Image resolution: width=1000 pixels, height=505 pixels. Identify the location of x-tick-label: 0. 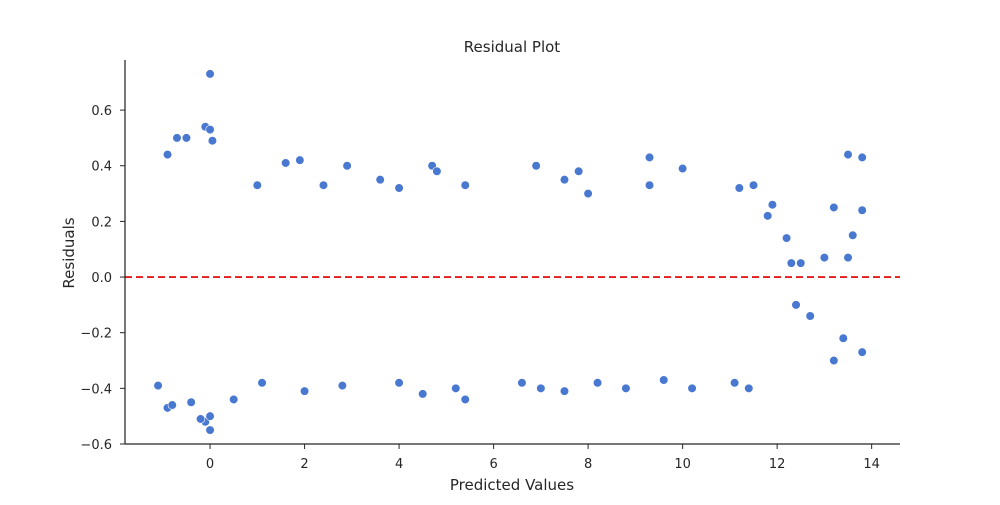
(210, 464).